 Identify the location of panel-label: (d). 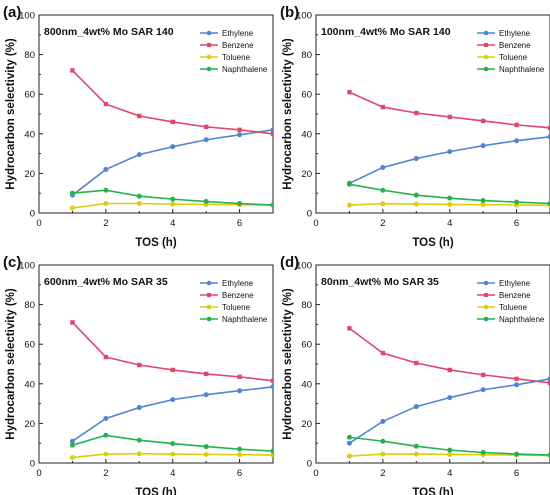
(289, 262).